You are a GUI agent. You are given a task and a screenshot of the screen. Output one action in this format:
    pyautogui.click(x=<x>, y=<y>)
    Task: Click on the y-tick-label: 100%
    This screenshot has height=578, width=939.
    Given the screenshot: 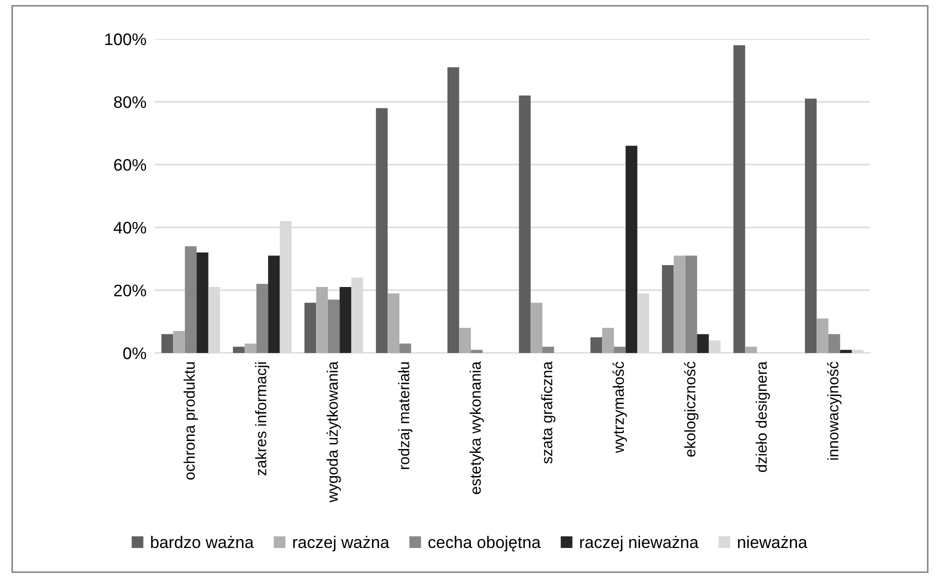 What is the action you would take?
    pyautogui.click(x=125, y=39)
    